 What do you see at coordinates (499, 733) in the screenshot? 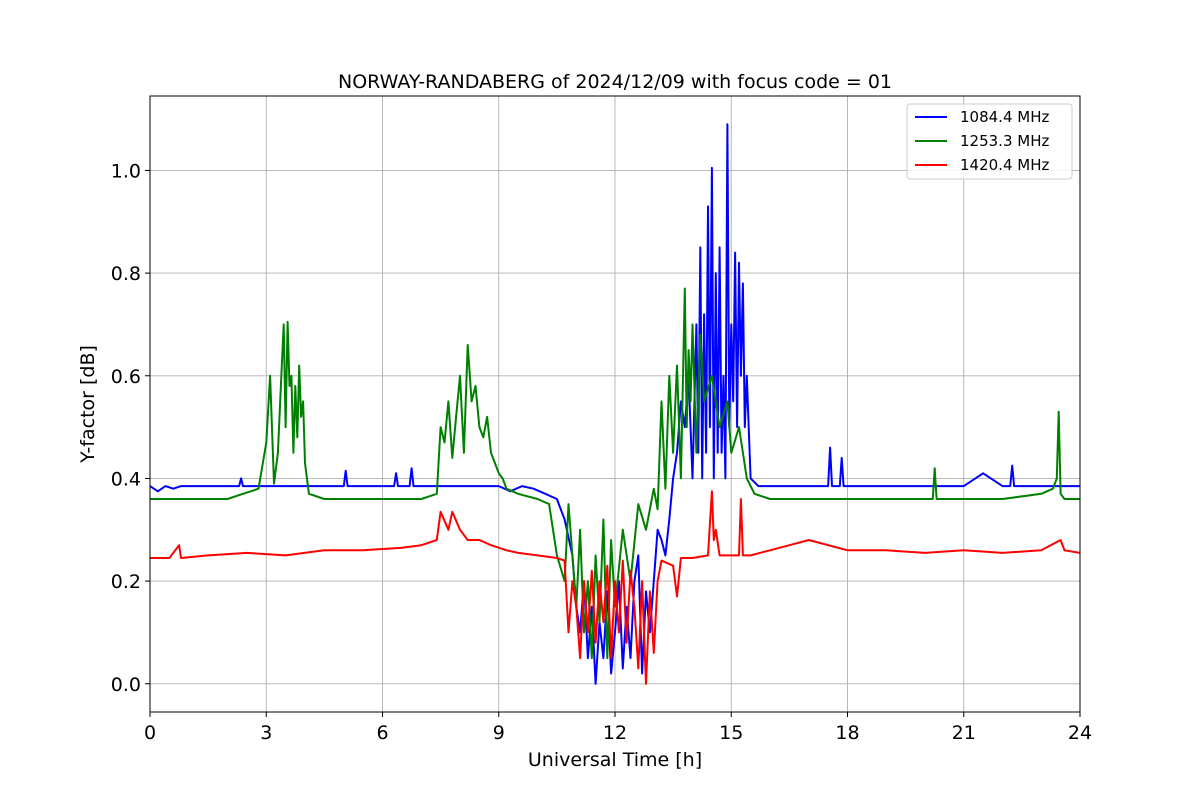
I see `x-tick-label: 9` at bounding box center [499, 733].